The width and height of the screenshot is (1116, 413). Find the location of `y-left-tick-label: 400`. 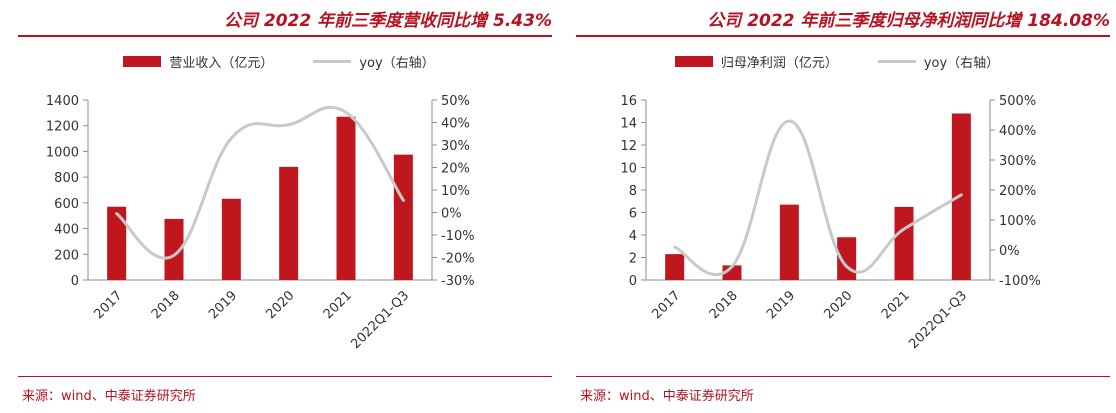

y-left-tick-label: 400 is located at coordinates (66, 230).